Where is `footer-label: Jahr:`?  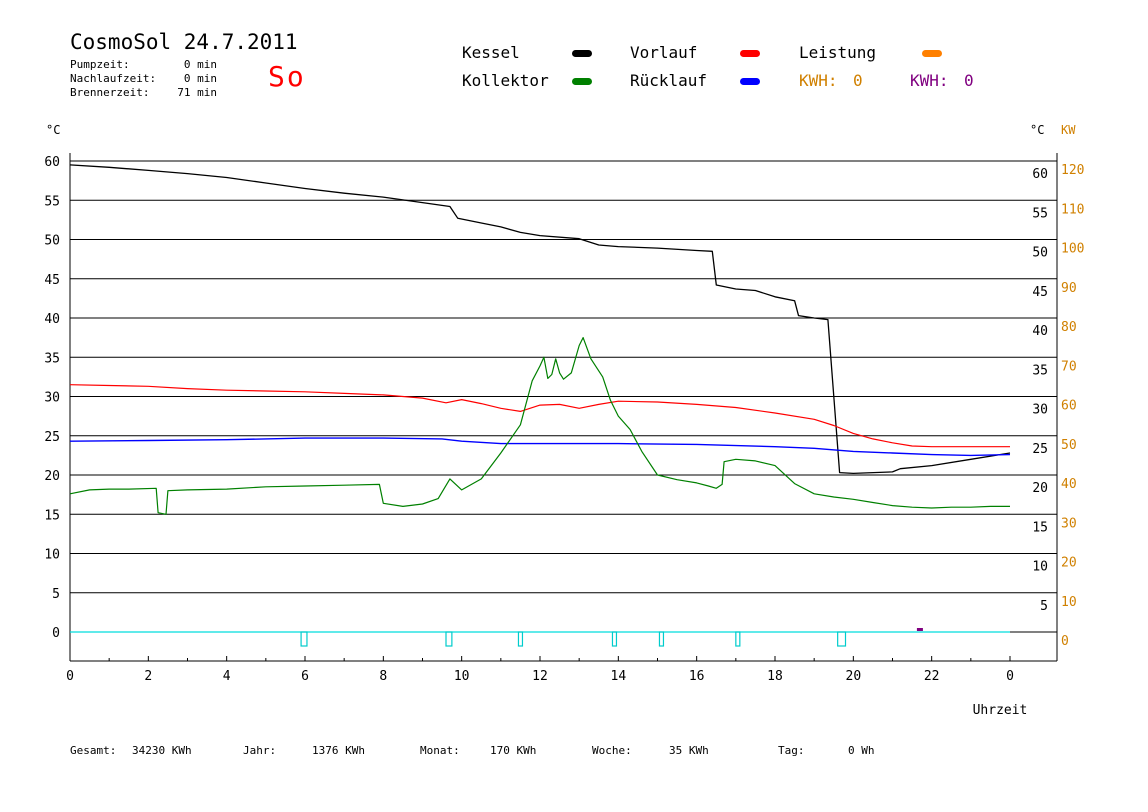 footer-label: Jahr: is located at coordinates (260, 750).